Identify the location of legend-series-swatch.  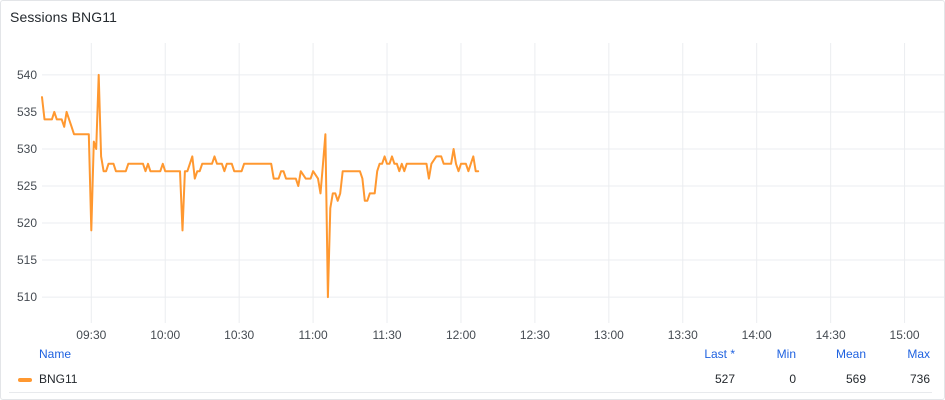
(25, 380).